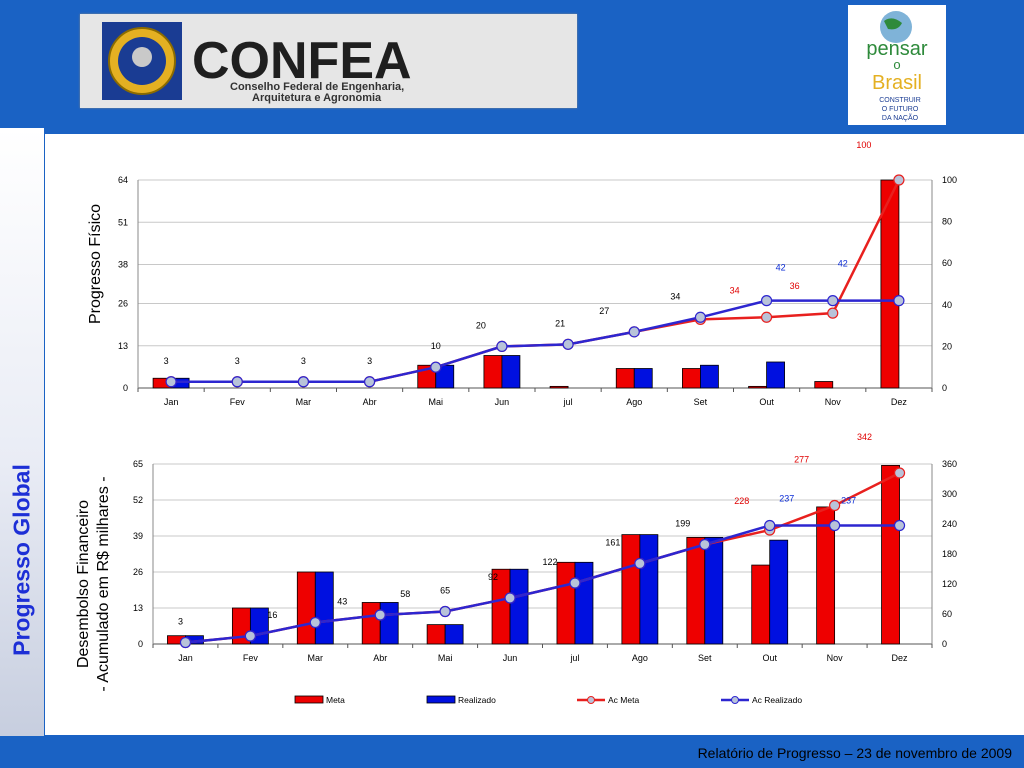 Image resolution: width=1024 pixels, height=768 pixels. Describe the element at coordinates (947, 346) in the screenshot. I see `chart1-right-tick-label: 20` at that location.